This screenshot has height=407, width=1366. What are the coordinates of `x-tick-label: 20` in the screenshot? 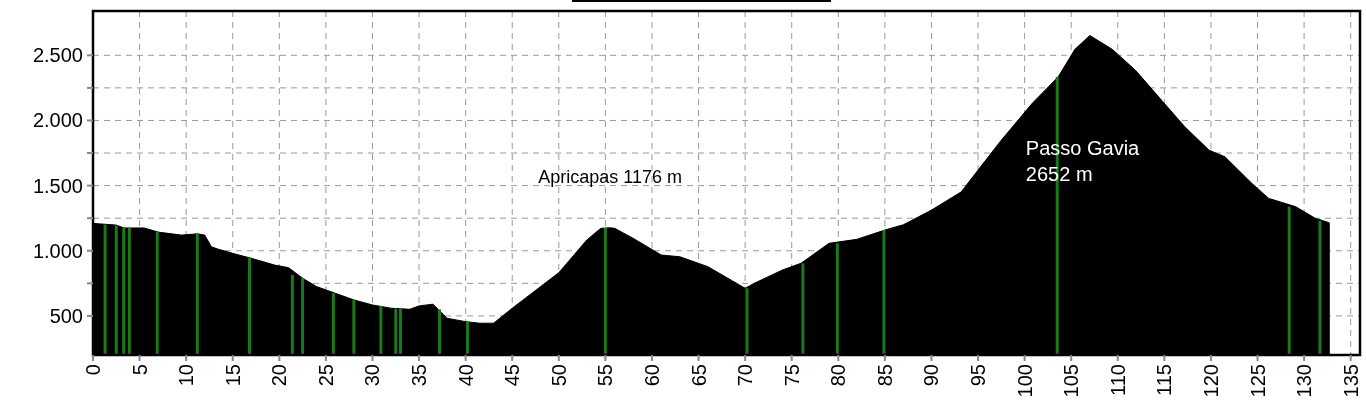 It's located at (279, 375).